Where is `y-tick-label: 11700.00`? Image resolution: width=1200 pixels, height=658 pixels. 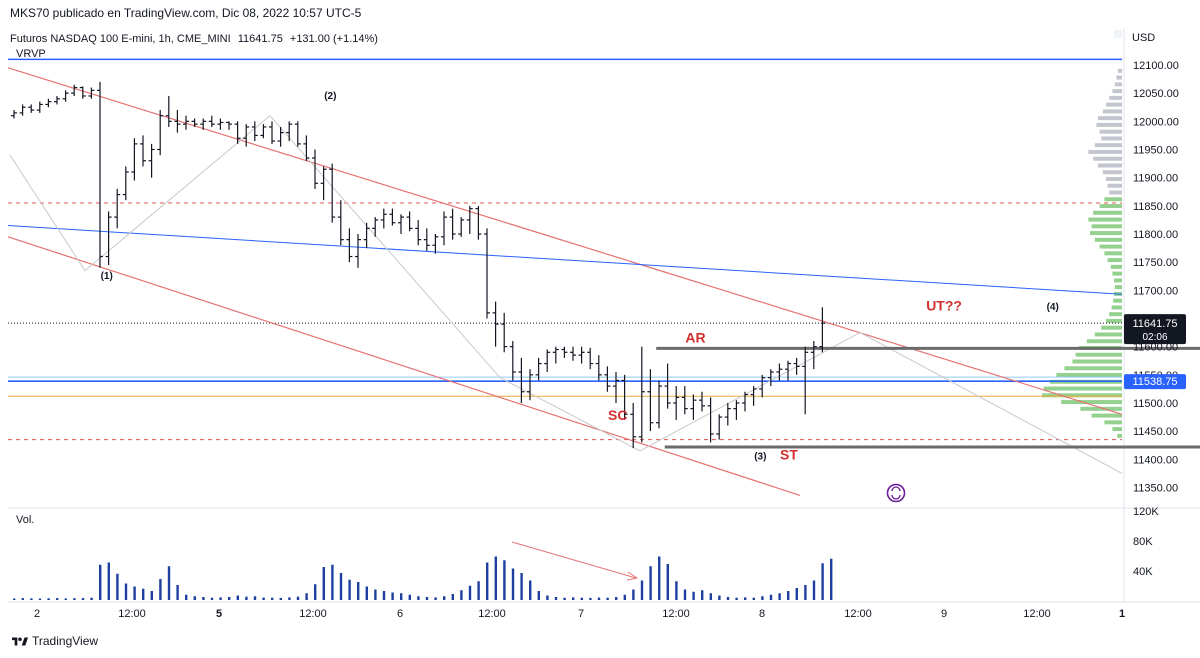
y-tick-label: 11700.00 is located at coordinates (1155, 291).